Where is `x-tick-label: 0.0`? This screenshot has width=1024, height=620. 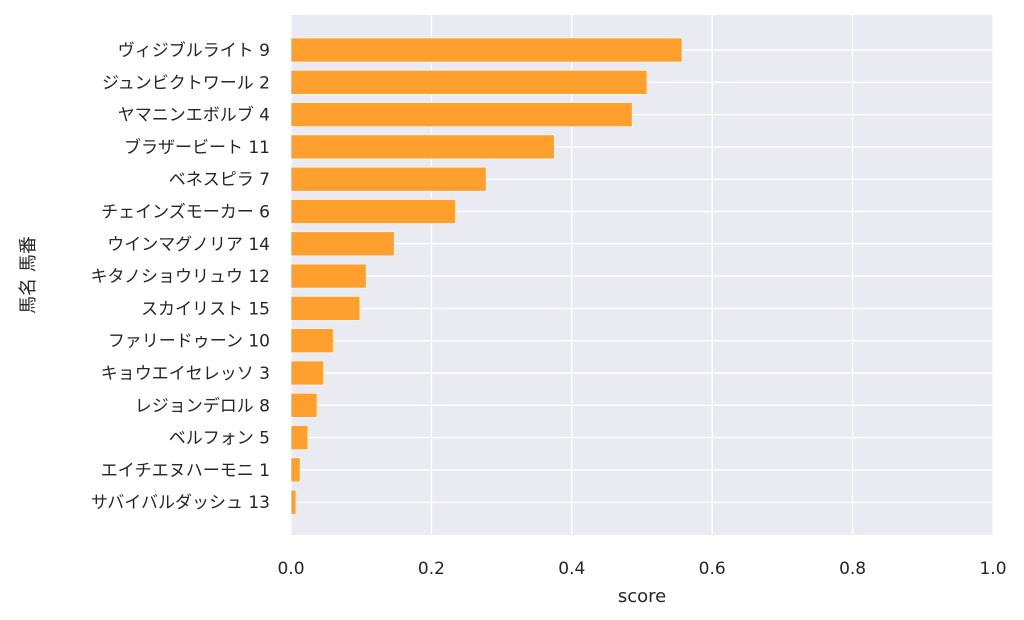
x-tick-label: 0.0 is located at coordinates (290, 569).